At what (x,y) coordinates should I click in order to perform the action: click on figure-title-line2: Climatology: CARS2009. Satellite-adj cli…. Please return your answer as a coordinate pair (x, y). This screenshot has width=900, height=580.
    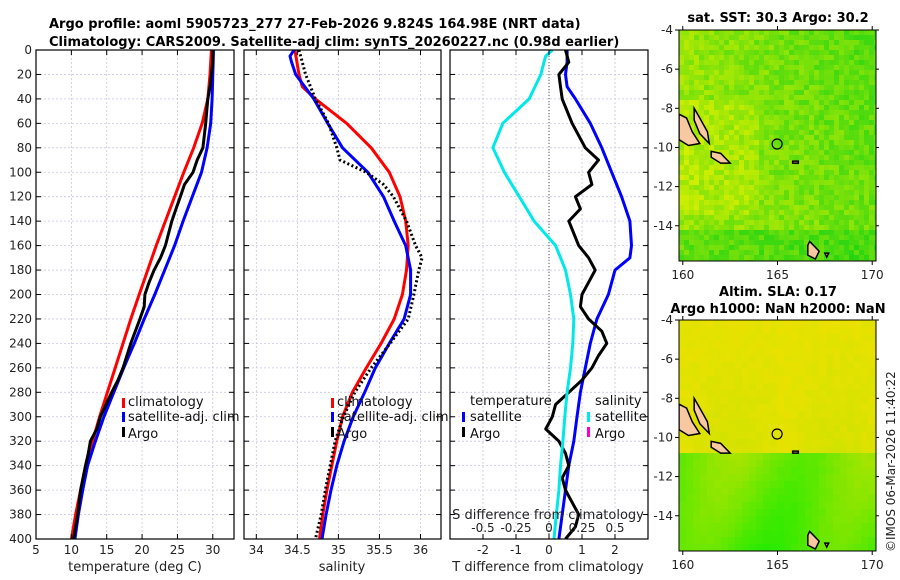
    Looking at the image, I should click on (334, 42).